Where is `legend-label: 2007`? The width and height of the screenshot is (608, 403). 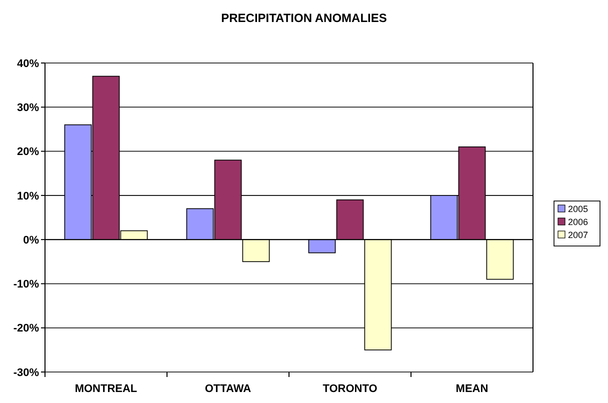
legend-label: 2007 is located at coordinates (578, 235).